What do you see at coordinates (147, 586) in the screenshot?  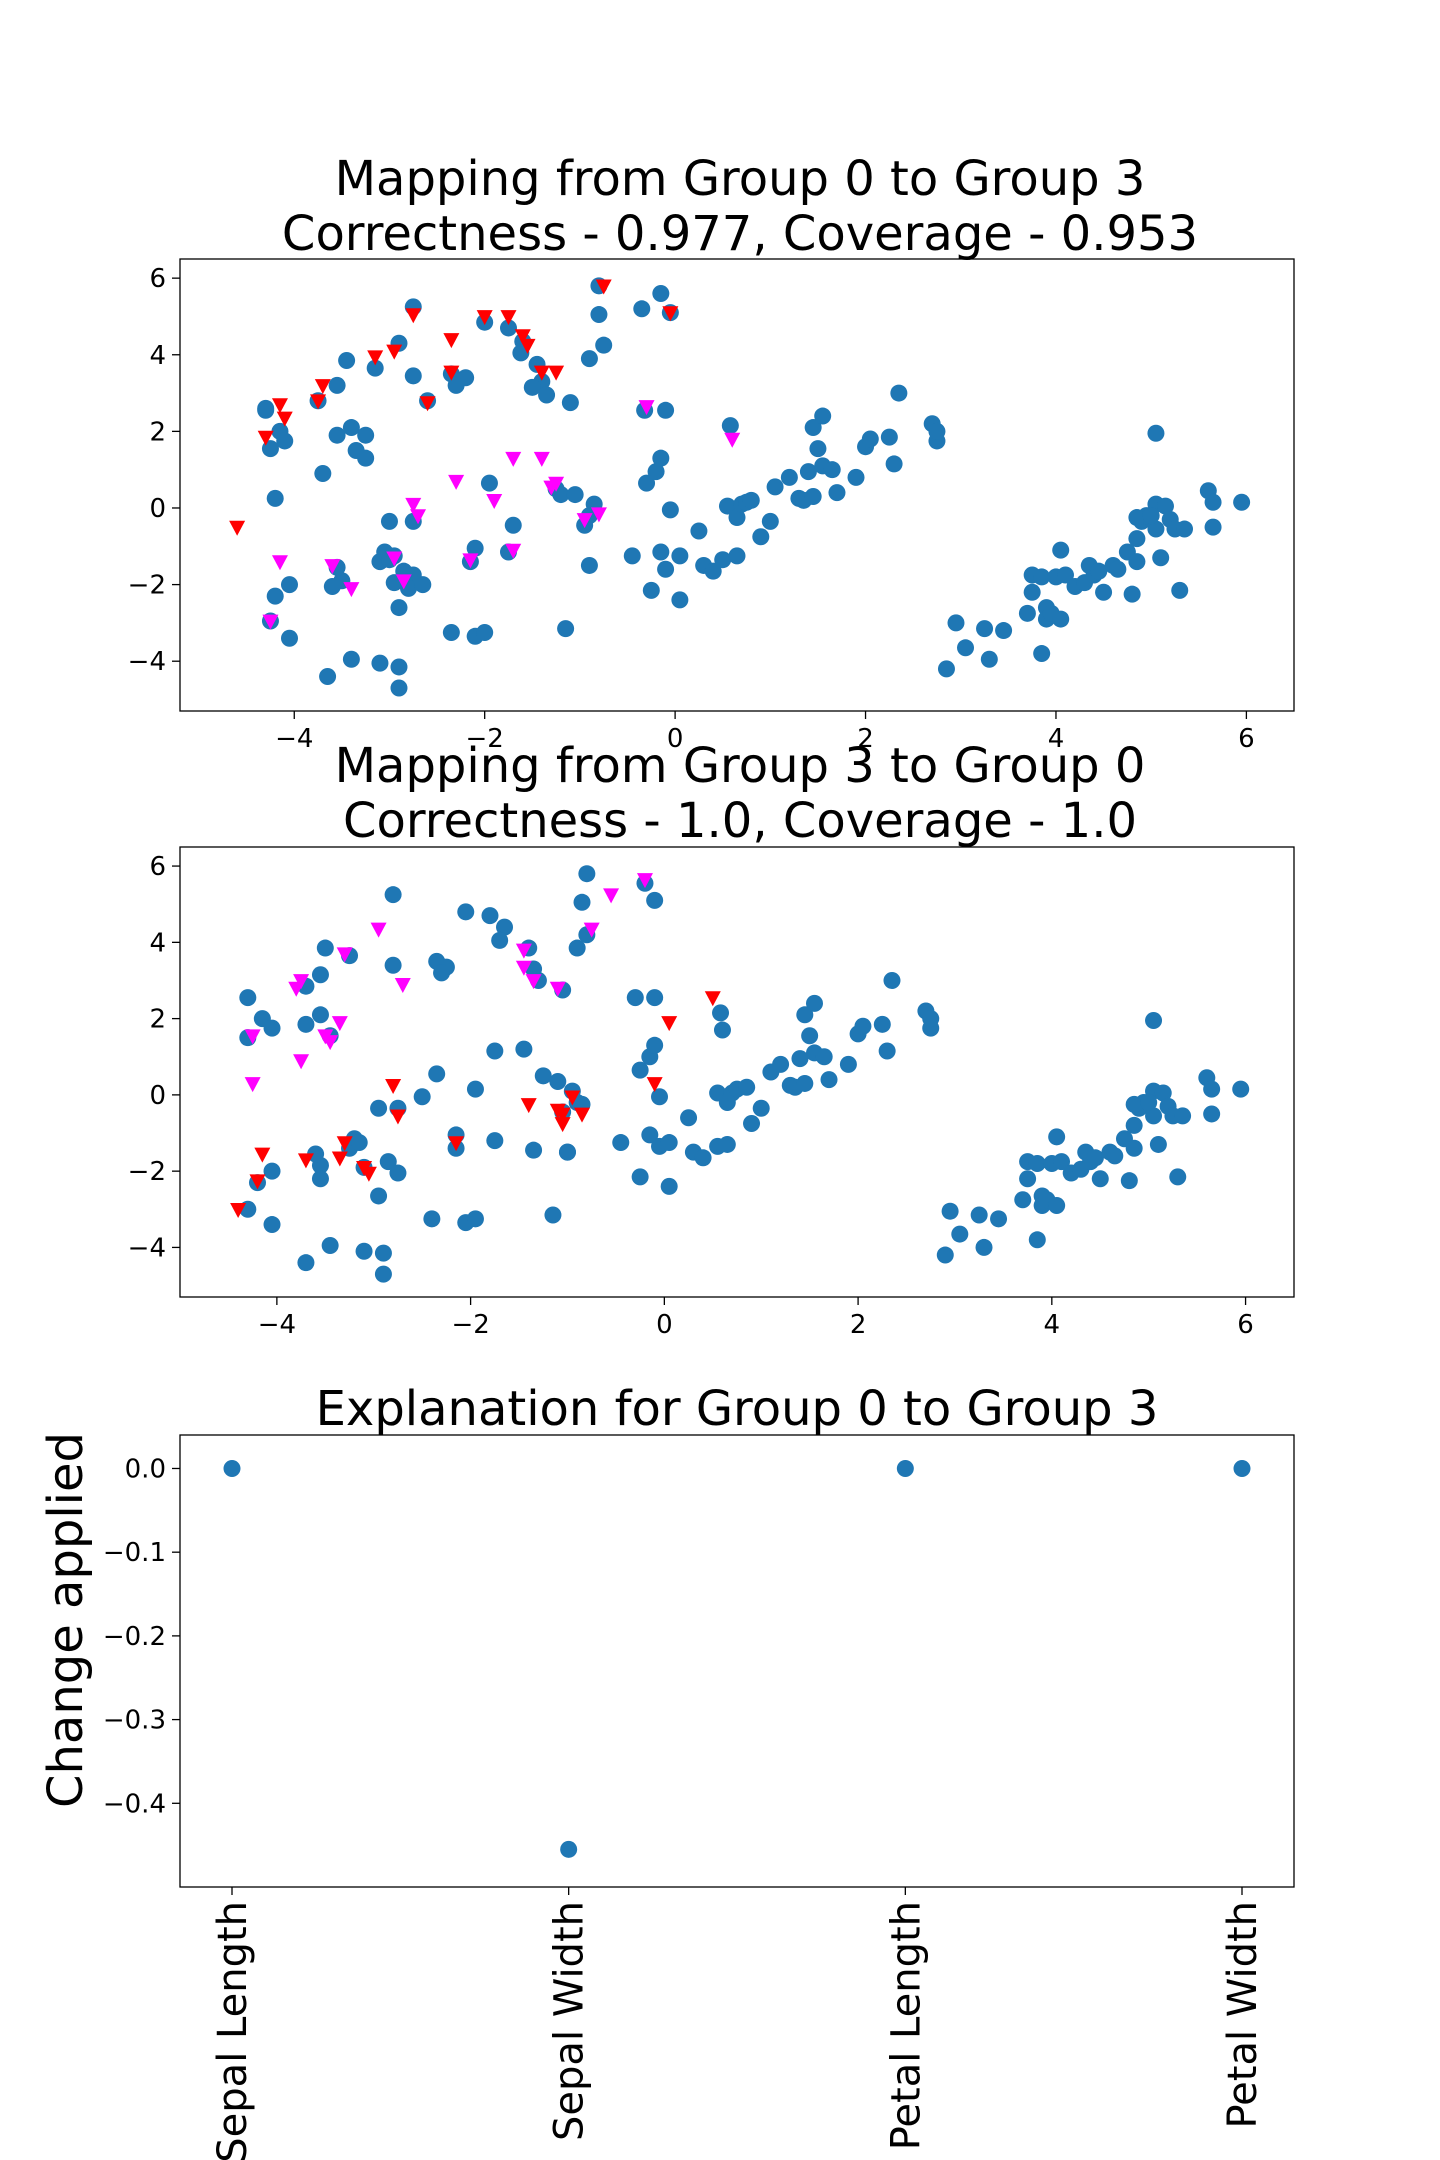 I see `y-tick-label: −2` at bounding box center [147, 586].